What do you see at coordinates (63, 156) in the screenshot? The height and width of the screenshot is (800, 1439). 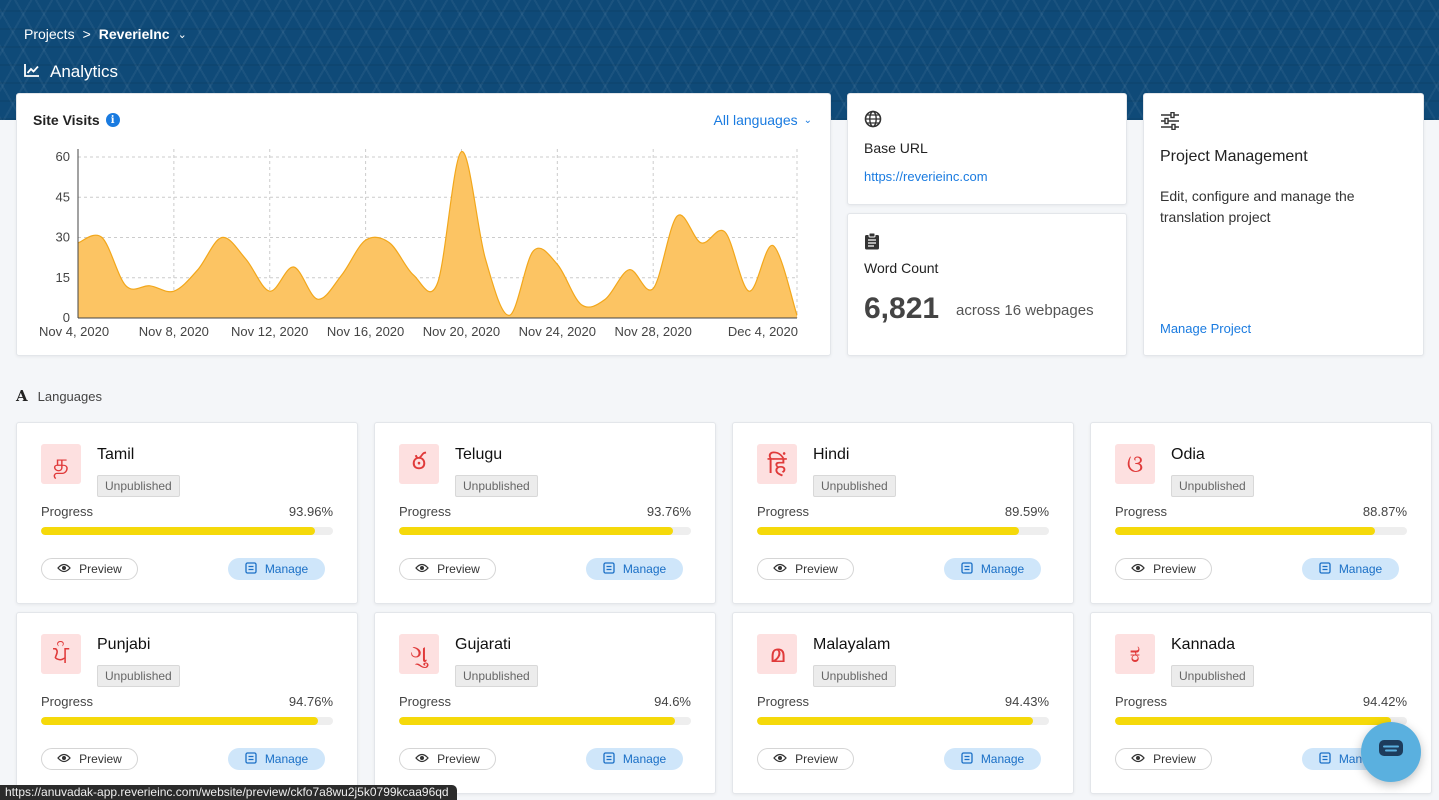 I see `y-tick-label: 60` at bounding box center [63, 156].